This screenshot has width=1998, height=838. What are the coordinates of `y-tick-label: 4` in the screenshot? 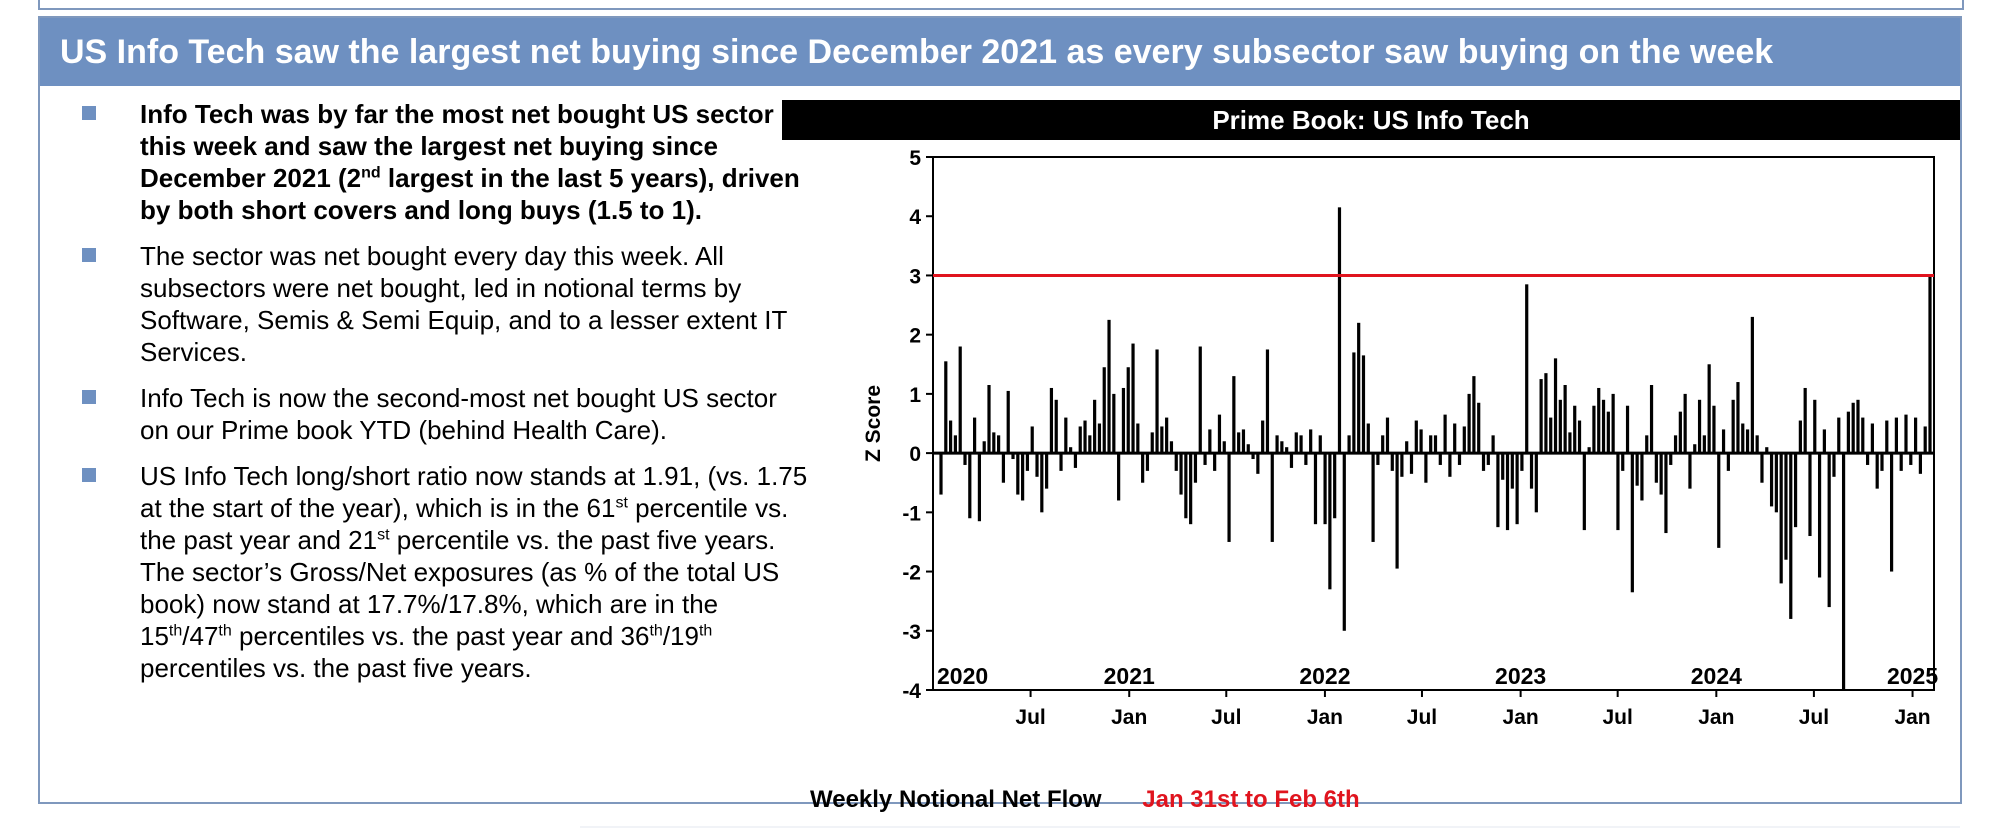 It's located at (915, 217).